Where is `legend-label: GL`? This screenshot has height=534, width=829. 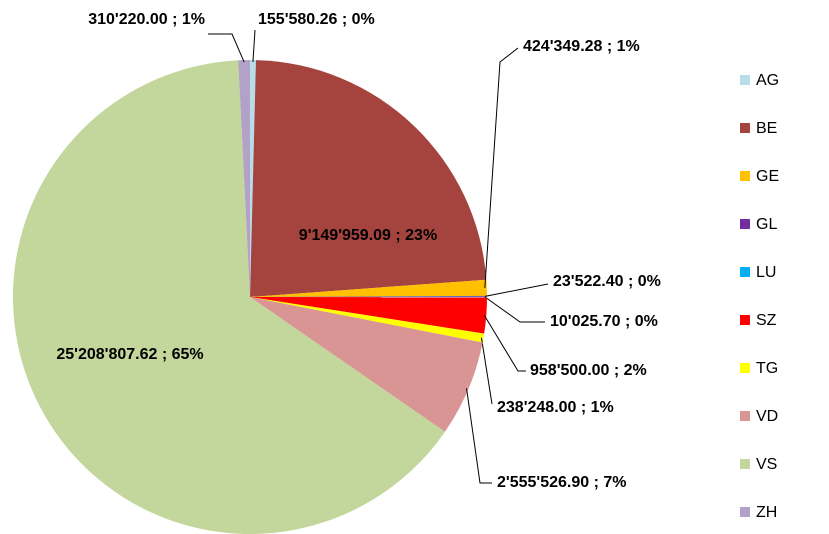
legend-label: GL is located at coordinates (766, 224).